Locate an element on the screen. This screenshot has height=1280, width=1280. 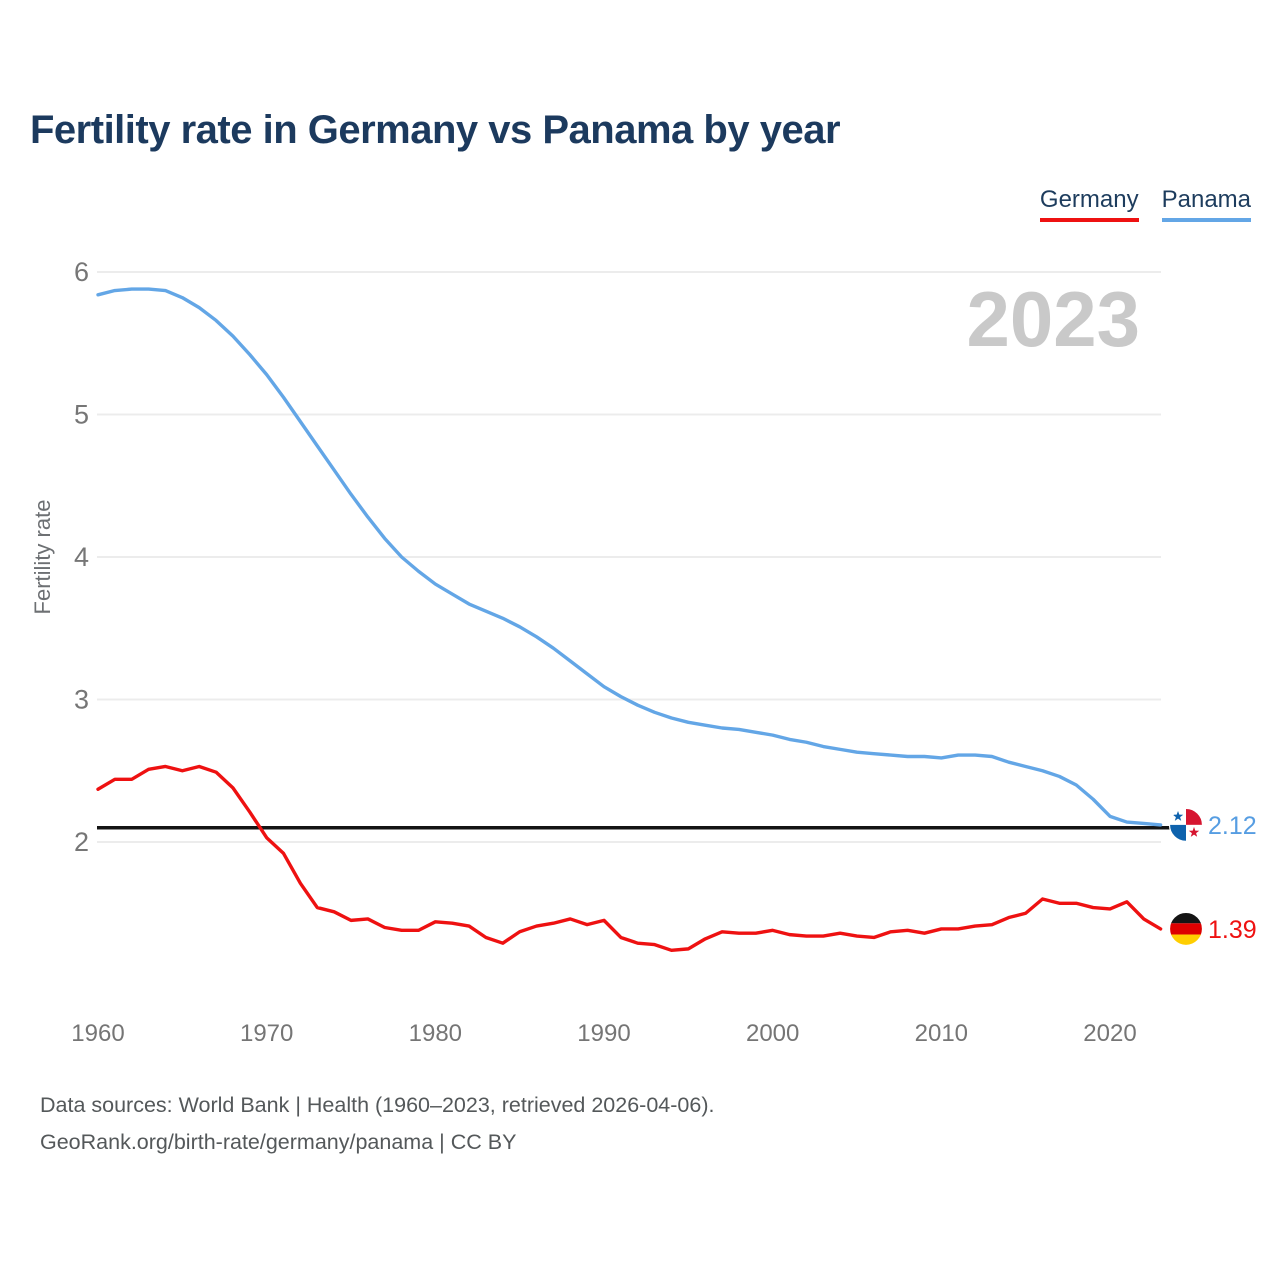
legend-item-germany: Germany is located at coordinates (1089, 204).